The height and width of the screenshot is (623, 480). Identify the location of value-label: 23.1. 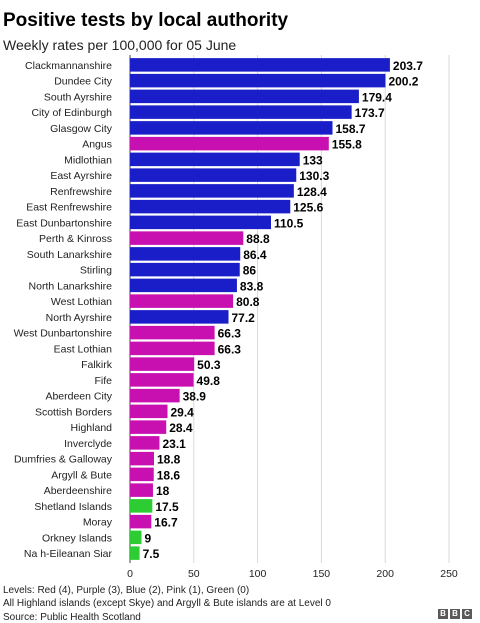
(174, 444).